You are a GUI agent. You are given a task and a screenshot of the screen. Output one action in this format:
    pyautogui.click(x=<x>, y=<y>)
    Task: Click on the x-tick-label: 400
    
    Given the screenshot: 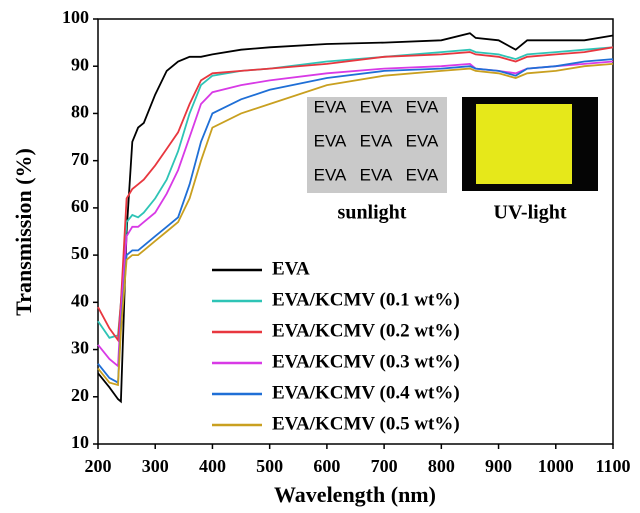 What is the action you would take?
    pyautogui.click(x=212, y=466)
    